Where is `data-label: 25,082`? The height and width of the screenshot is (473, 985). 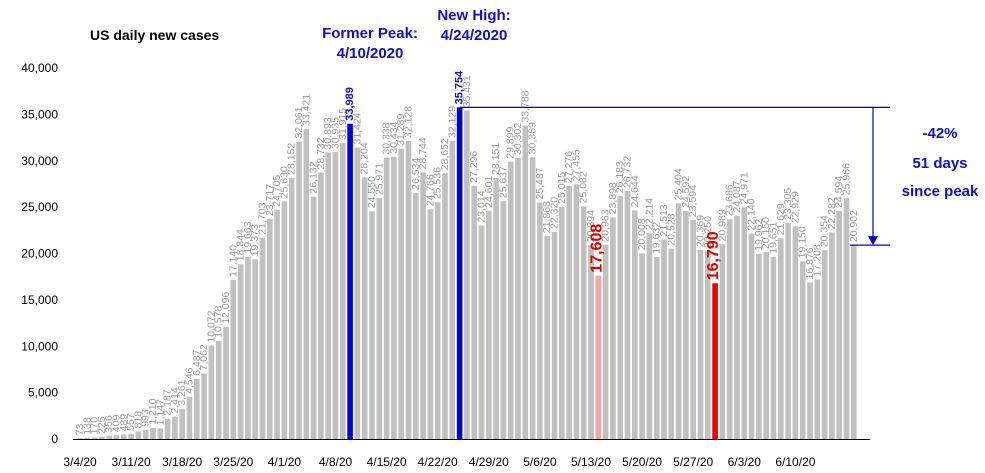 data-label: 25,082 is located at coordinates (584, 187).